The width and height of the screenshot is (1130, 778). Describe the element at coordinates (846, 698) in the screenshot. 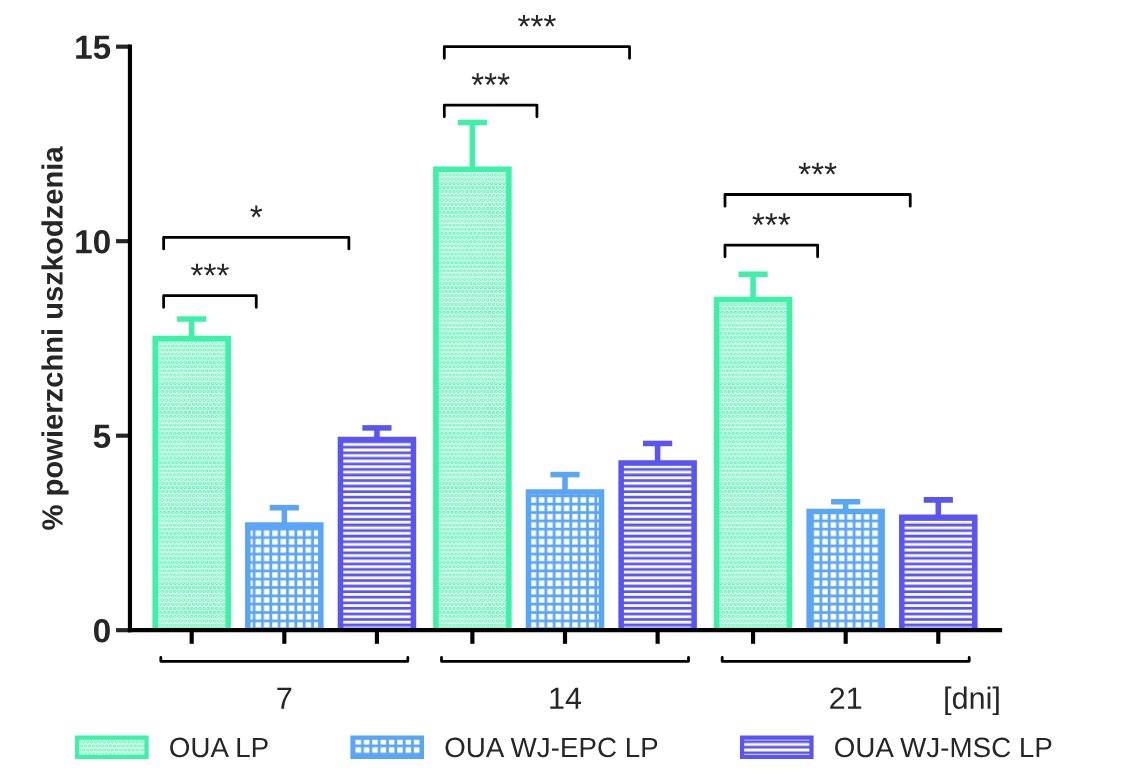

I see `x-tick-label: 21` at that location.